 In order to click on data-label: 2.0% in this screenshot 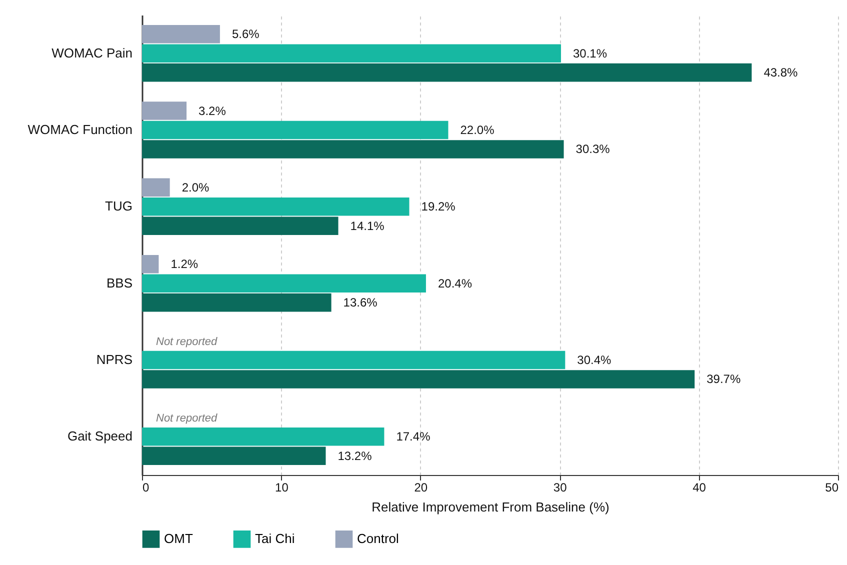, I will do `click(196, 187)`.